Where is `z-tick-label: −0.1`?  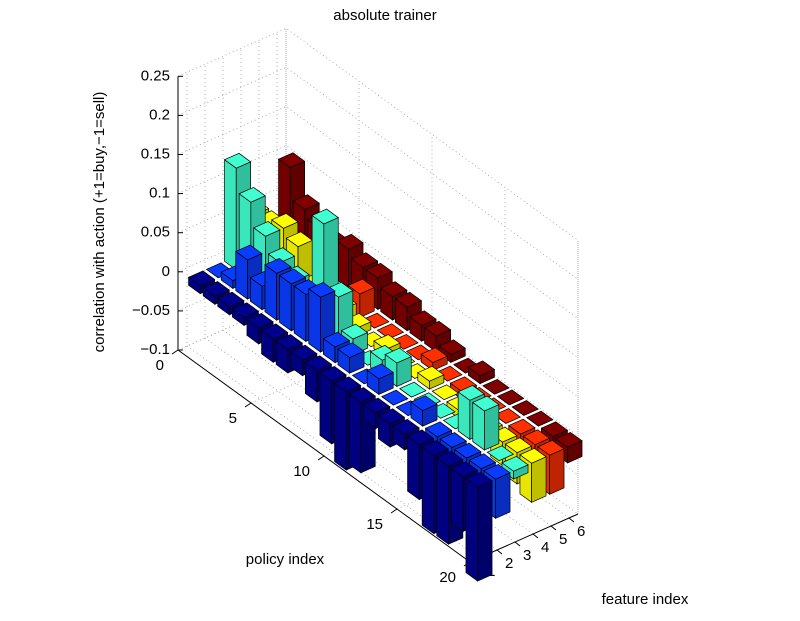 z-tick-label: −0.1 is located at coordinates (155, 349).